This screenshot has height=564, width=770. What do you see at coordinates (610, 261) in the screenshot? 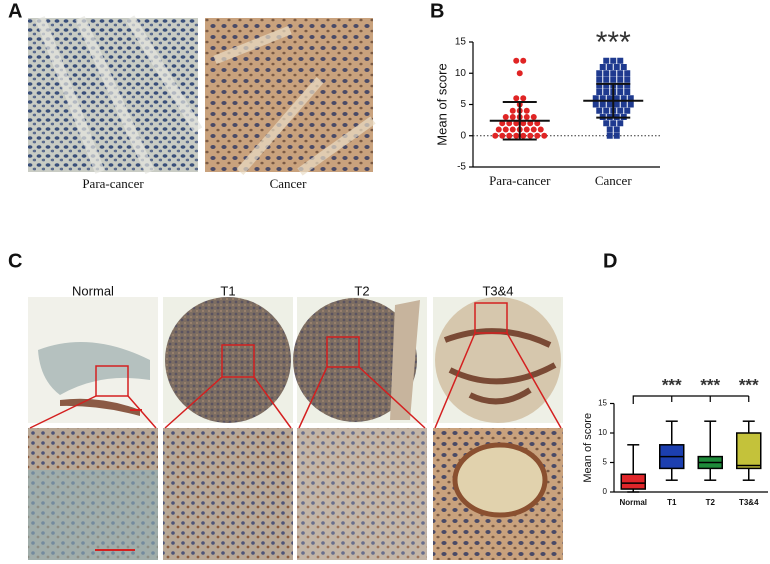
I see `panel-label: D` at bounding box center [610, 261].